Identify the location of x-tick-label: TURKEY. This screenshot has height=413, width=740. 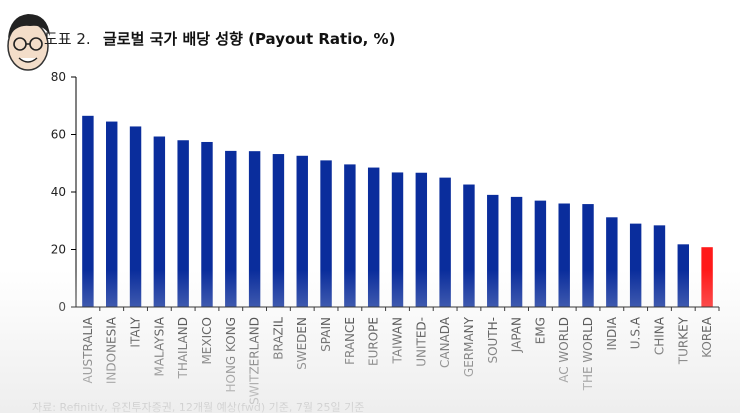
(683, 340).